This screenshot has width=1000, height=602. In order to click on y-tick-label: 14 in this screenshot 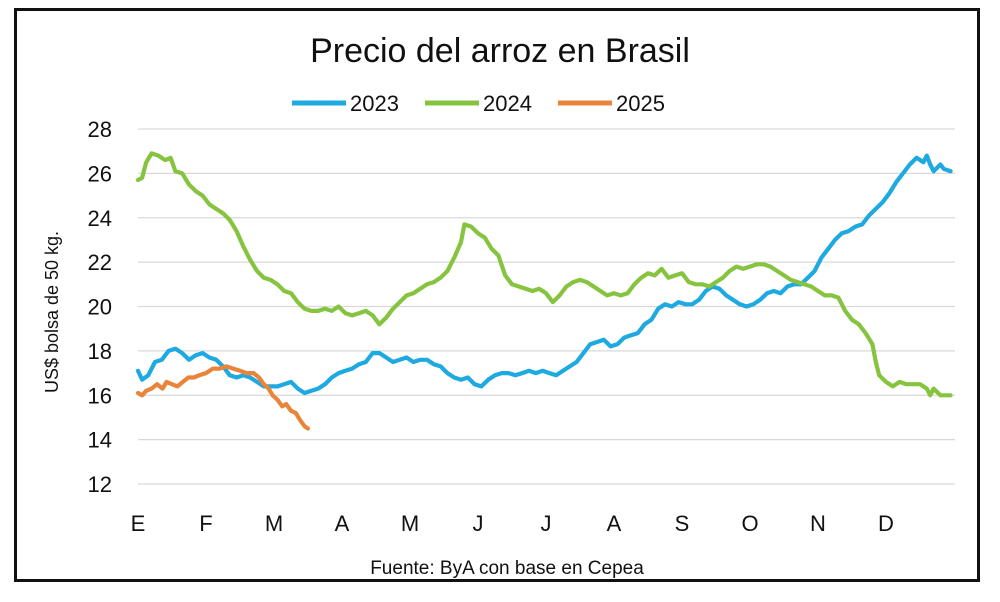, I will do `click(100, 440)`.